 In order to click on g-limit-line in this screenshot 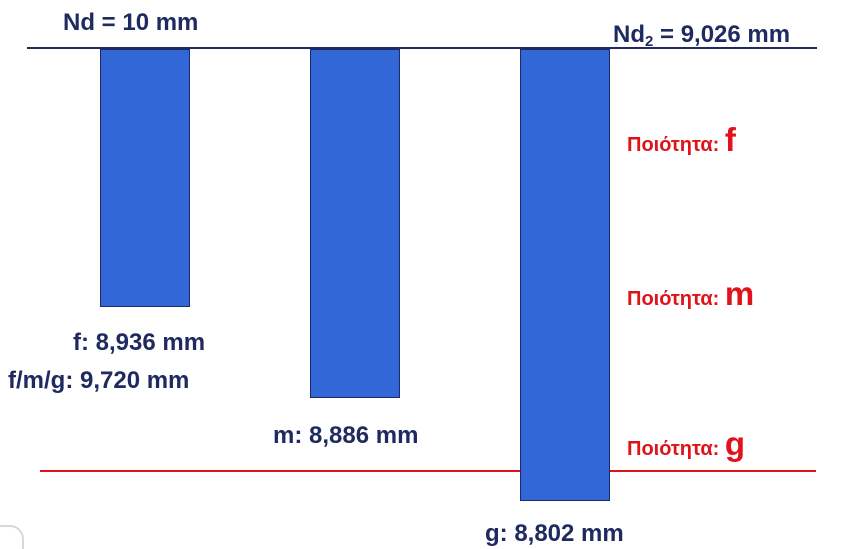, I will do `click(428, 471)`.